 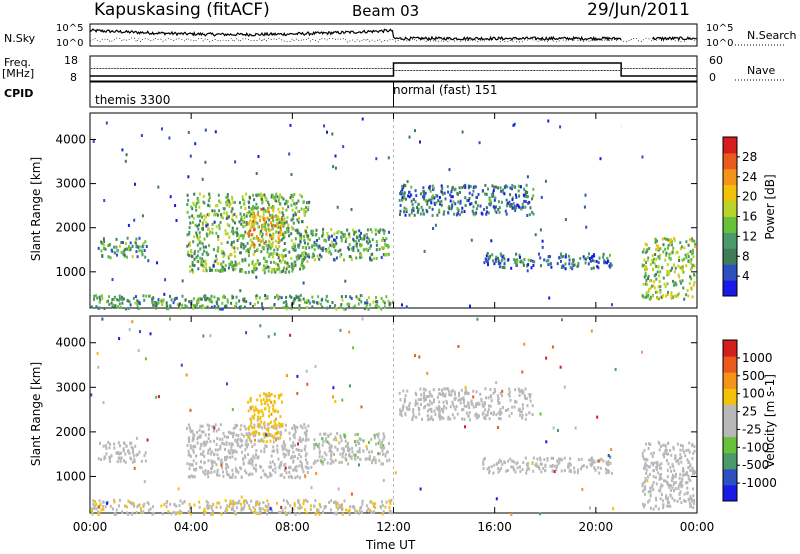 What do you see at coordinates (749, 217) in the screenshot?
I see `power-colorbar-tick-label: 16` at bounding box center [749, 217].